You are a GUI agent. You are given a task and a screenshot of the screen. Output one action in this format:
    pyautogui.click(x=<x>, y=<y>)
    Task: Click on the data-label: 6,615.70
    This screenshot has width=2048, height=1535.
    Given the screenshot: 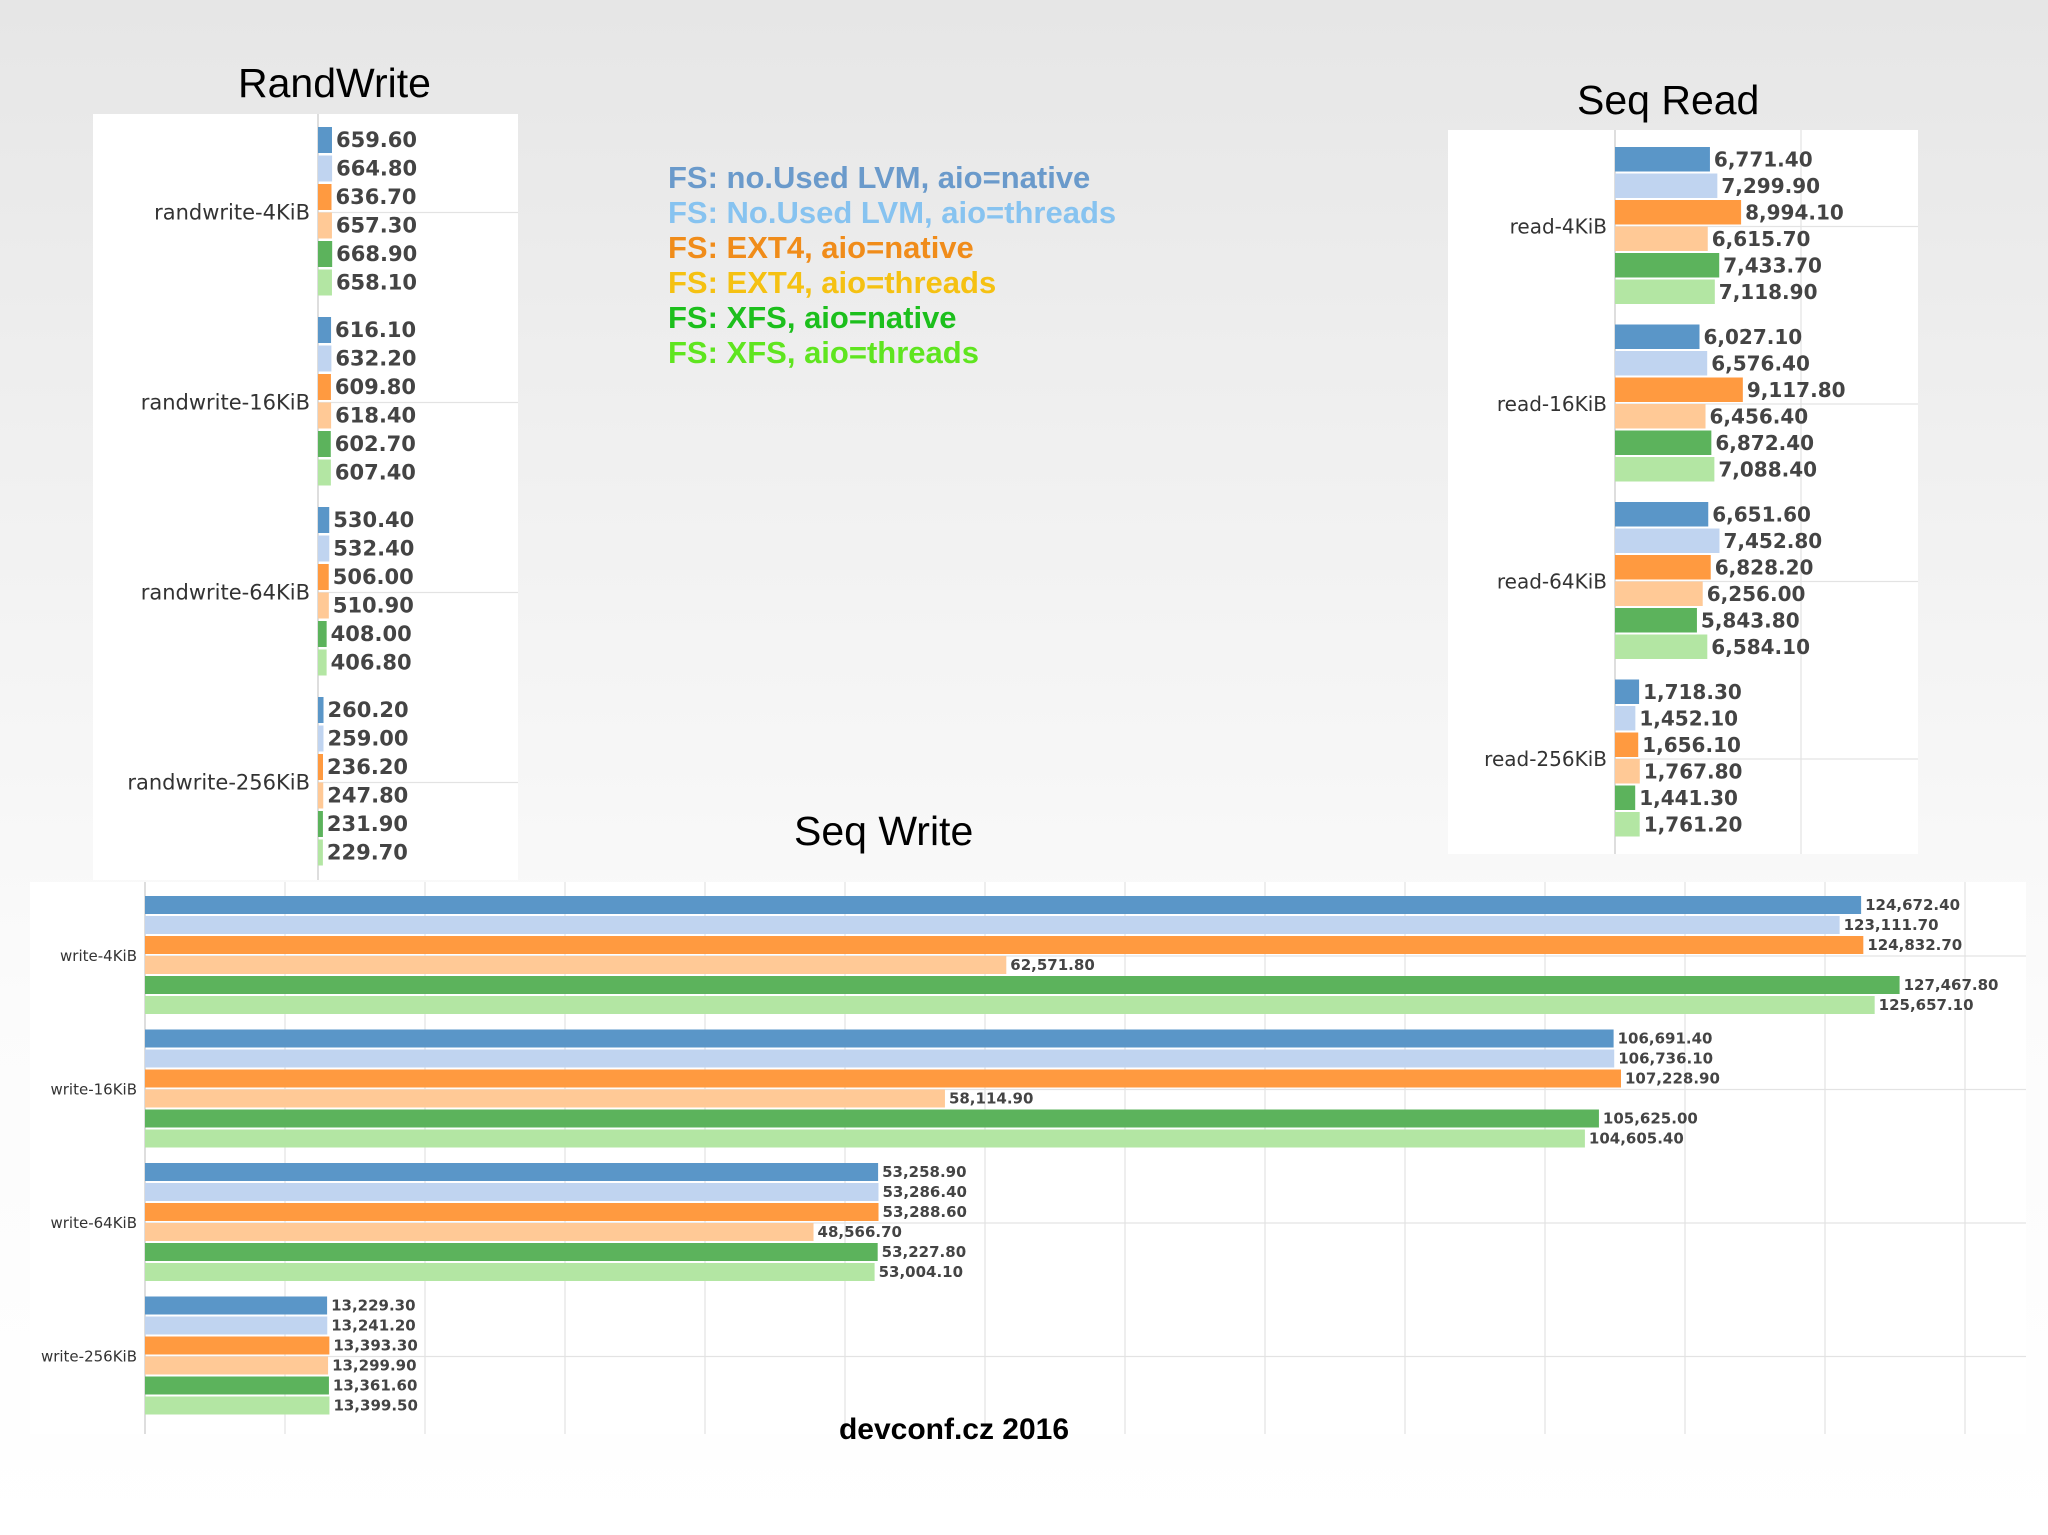 What is the action you would take?
    pyautogui.click(x=1761, y=239)
    